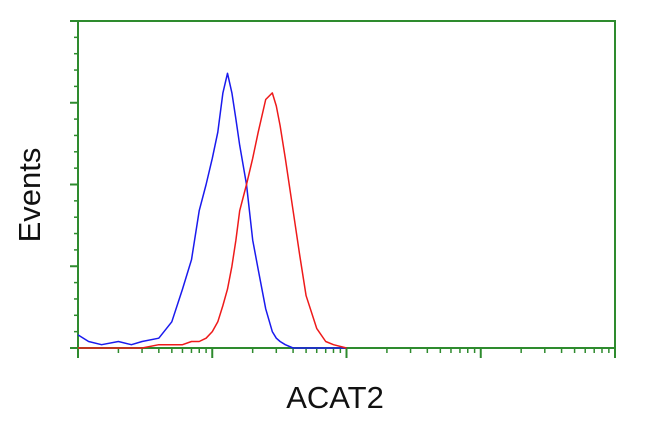  I want to click on y-axis-label: Events, so click(29, 195).